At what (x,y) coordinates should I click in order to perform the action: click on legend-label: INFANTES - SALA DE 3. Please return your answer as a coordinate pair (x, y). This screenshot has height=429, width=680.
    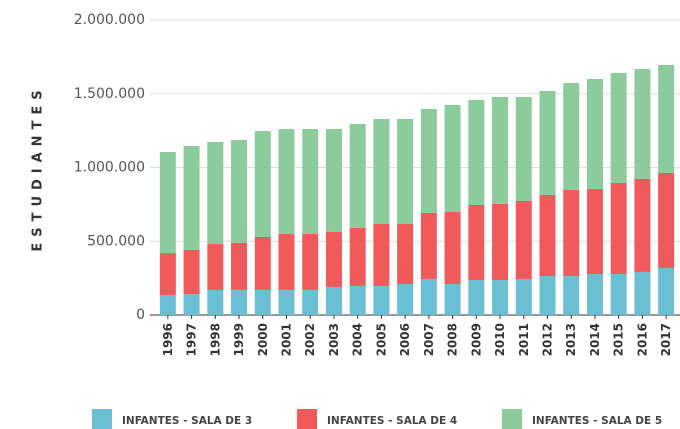
    Looking at the image, I should click on (187, 421).